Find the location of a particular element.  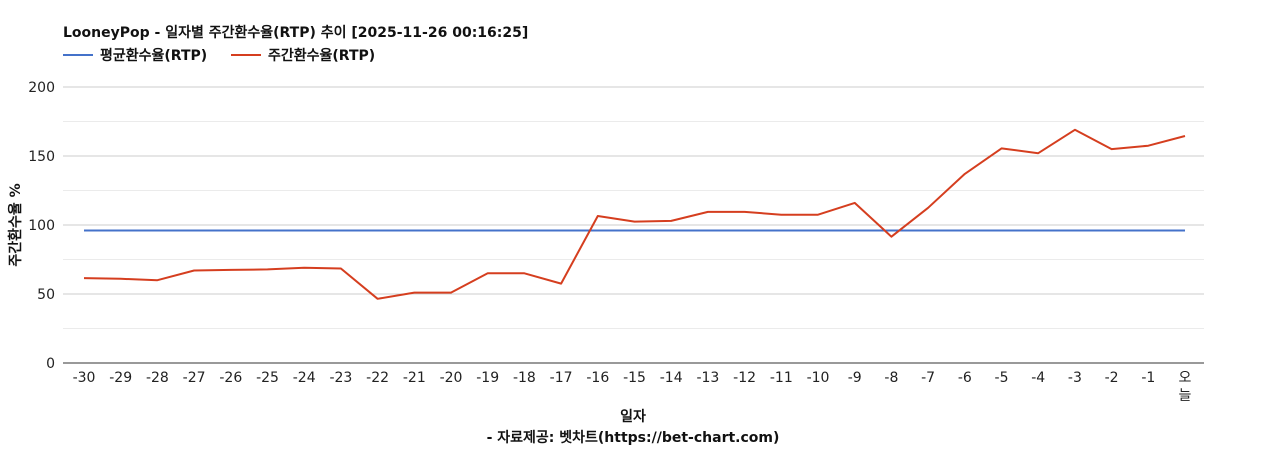

y-axis-title: 주간환수율 % is located at coordinates (15, 224).